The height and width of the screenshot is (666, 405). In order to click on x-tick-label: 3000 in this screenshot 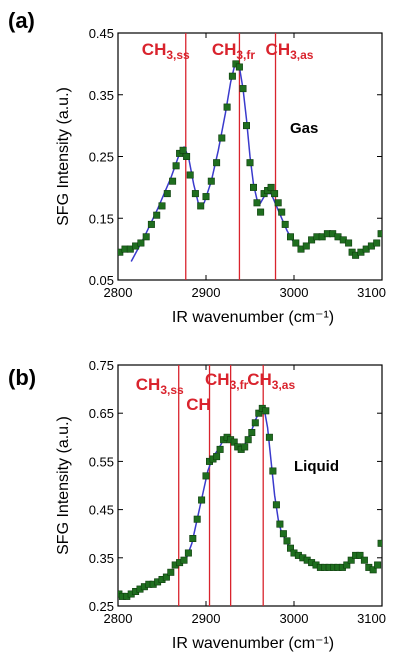, I will do `click(294, 292)`.